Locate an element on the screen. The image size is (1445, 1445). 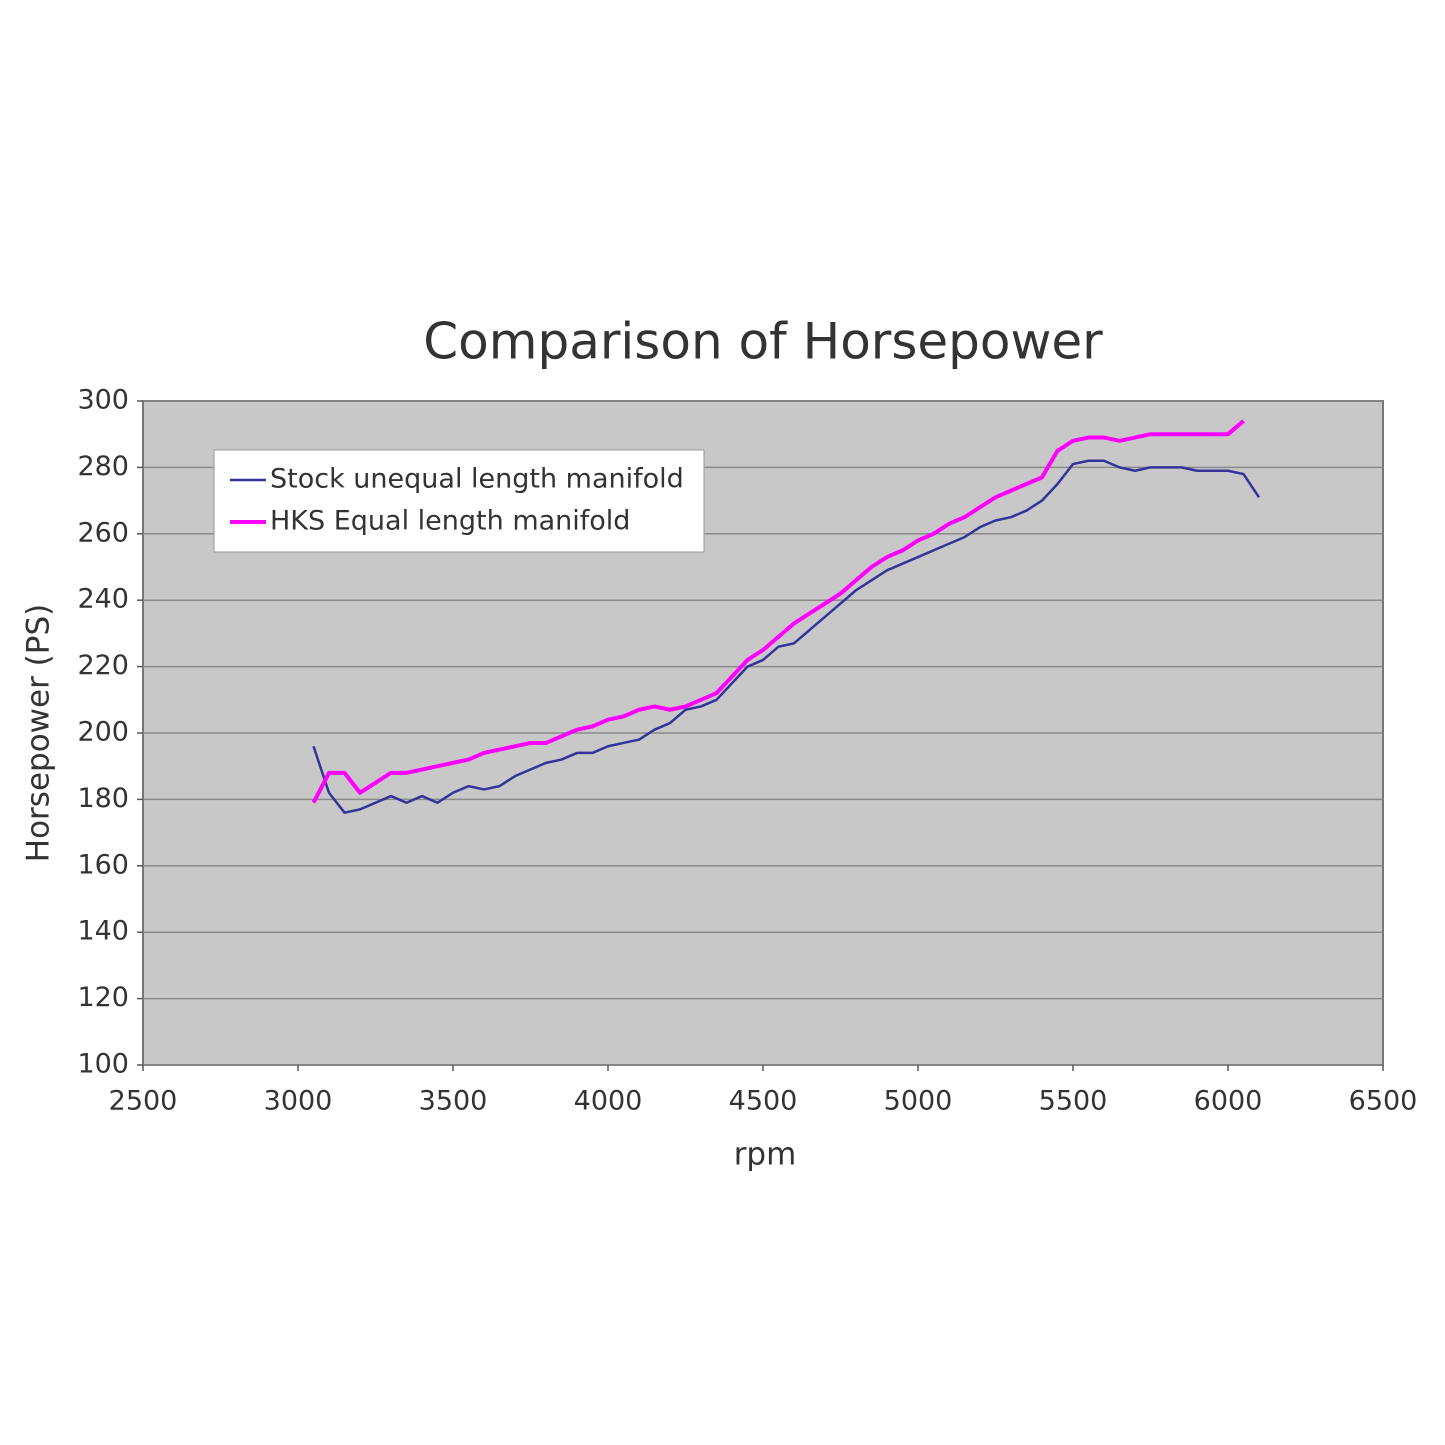
y-tick-label: 160 is located at coordinates (103, 864).